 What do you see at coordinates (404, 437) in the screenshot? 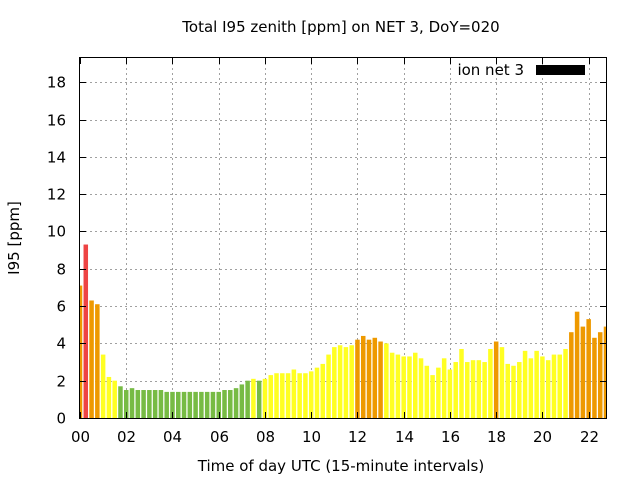
I see `x-tick-label: 14` at bounding box center [404, 437].